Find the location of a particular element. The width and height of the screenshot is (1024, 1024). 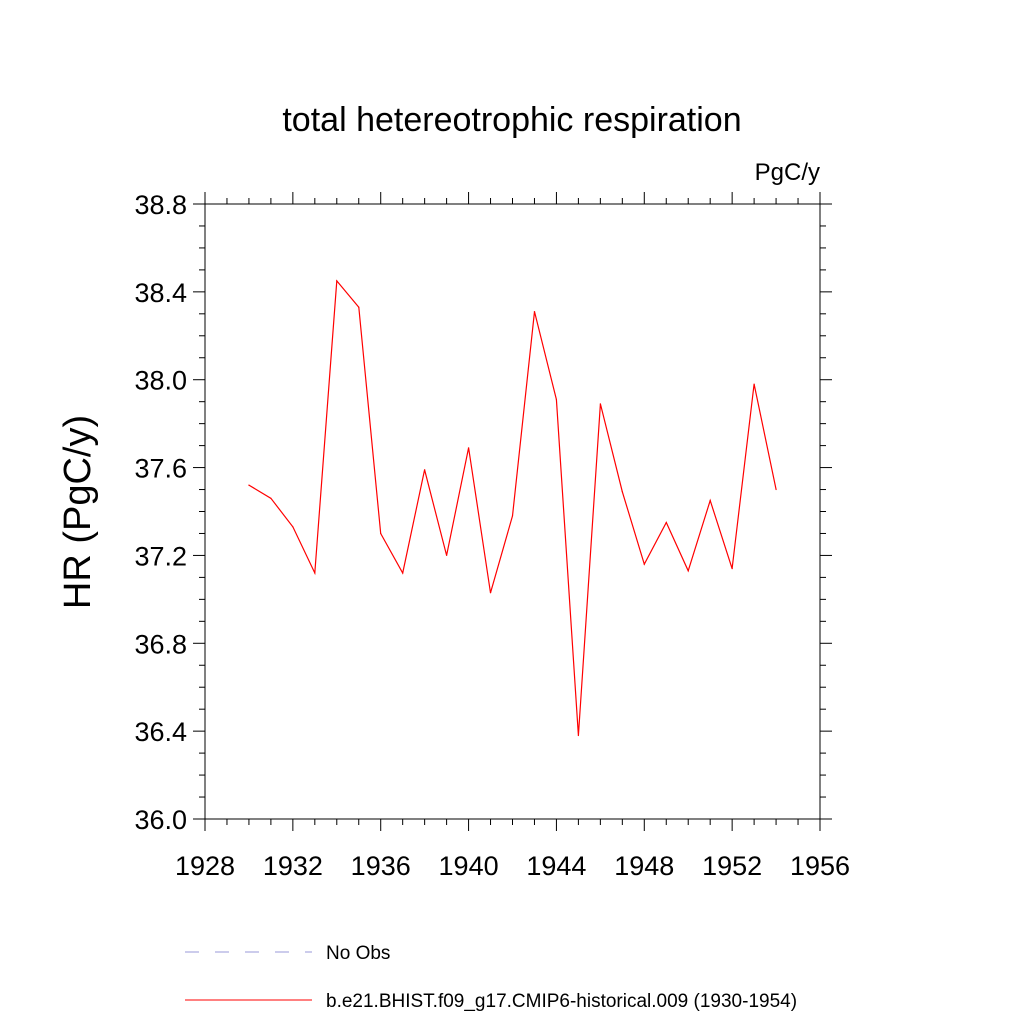

x-tick-label: 1944 is located at coordinates (556, 866).